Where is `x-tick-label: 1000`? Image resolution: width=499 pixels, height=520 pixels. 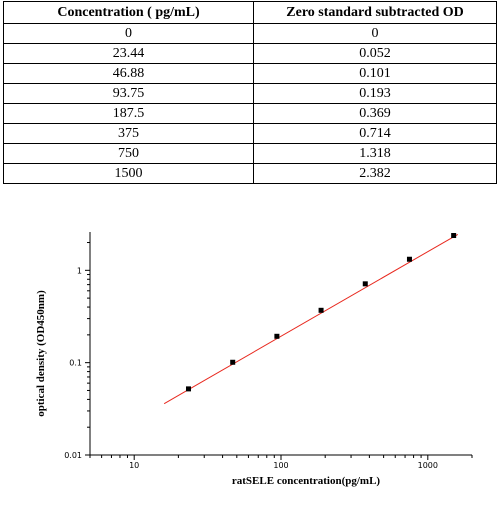 x-tick-label: 1000 is located at coordinates (428, 465).